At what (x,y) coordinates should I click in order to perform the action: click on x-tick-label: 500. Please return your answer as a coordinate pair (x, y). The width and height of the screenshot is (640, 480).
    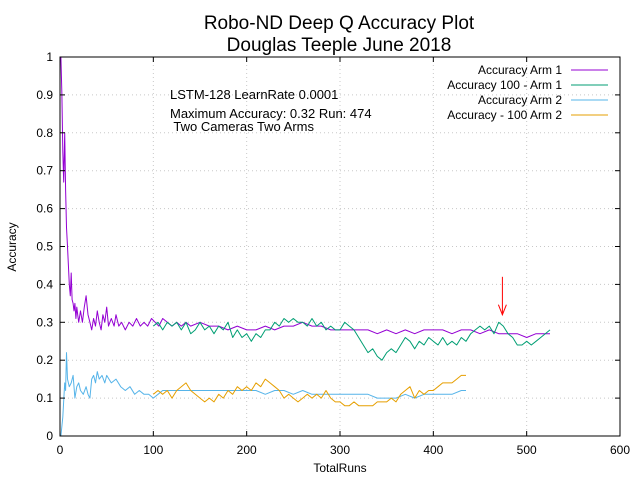
    Looking at the image, I should click on (527, 450).